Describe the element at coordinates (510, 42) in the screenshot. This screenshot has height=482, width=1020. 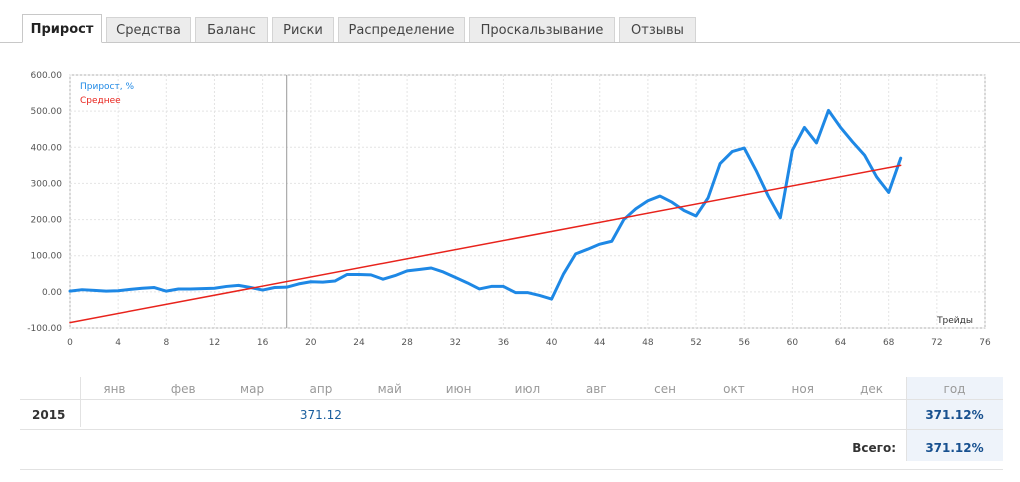
I see `tab-bar-divider` at that location.